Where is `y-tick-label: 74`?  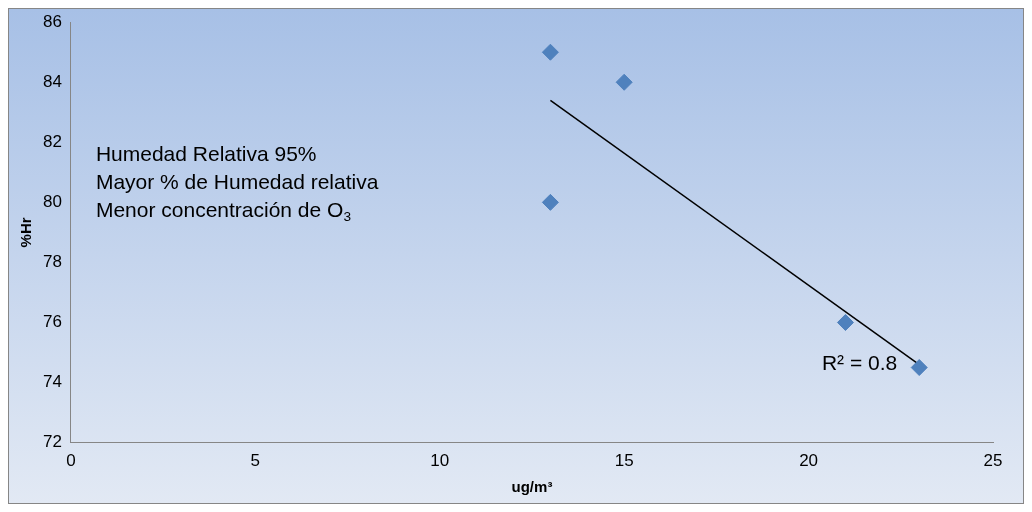 y-tick-label: 74 is located at coordinates (52, 382).